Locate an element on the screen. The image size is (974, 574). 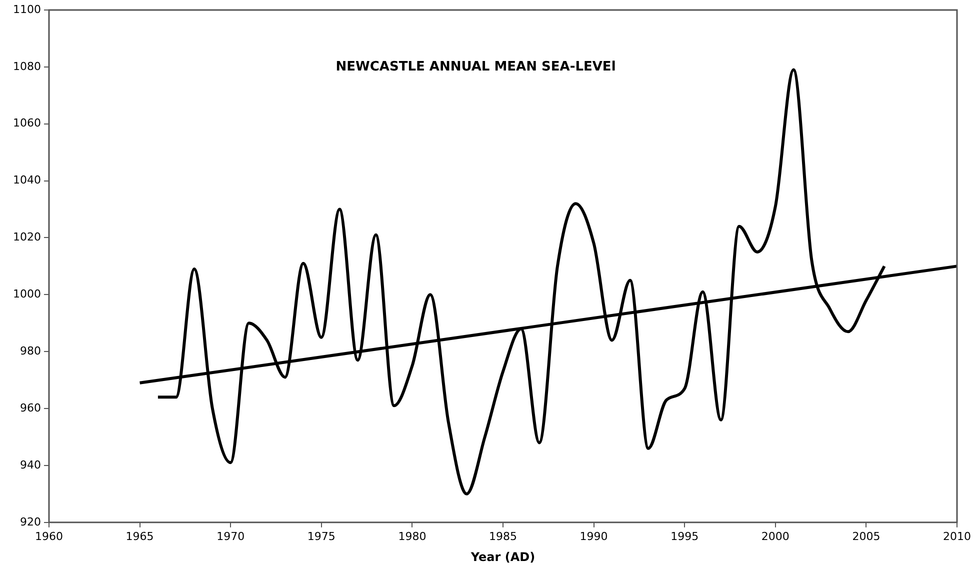
x-tick-label: 2010 is located at coordinates (957, 536).